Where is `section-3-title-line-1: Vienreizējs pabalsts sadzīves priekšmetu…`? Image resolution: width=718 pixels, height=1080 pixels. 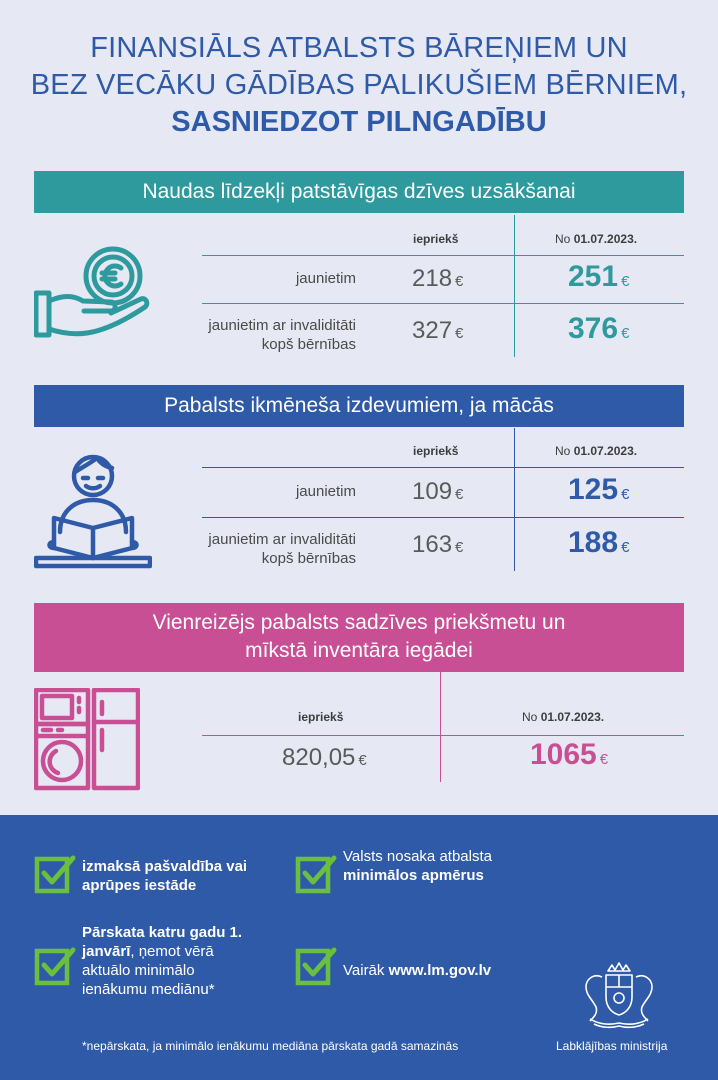
section-3-title-line-1: Vienreizējs pabalsts sadzīves priekšmetu… is located at coordinates (359, 622).